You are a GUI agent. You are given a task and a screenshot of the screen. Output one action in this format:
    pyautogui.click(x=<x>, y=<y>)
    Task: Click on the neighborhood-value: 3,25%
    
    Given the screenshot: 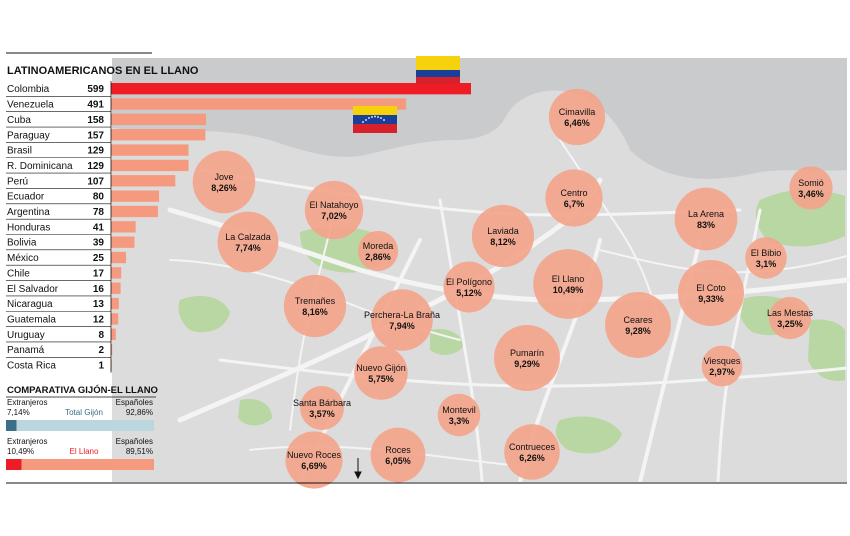 What is the action you would take?
    pyautogui.click(x=790, y=324)
    